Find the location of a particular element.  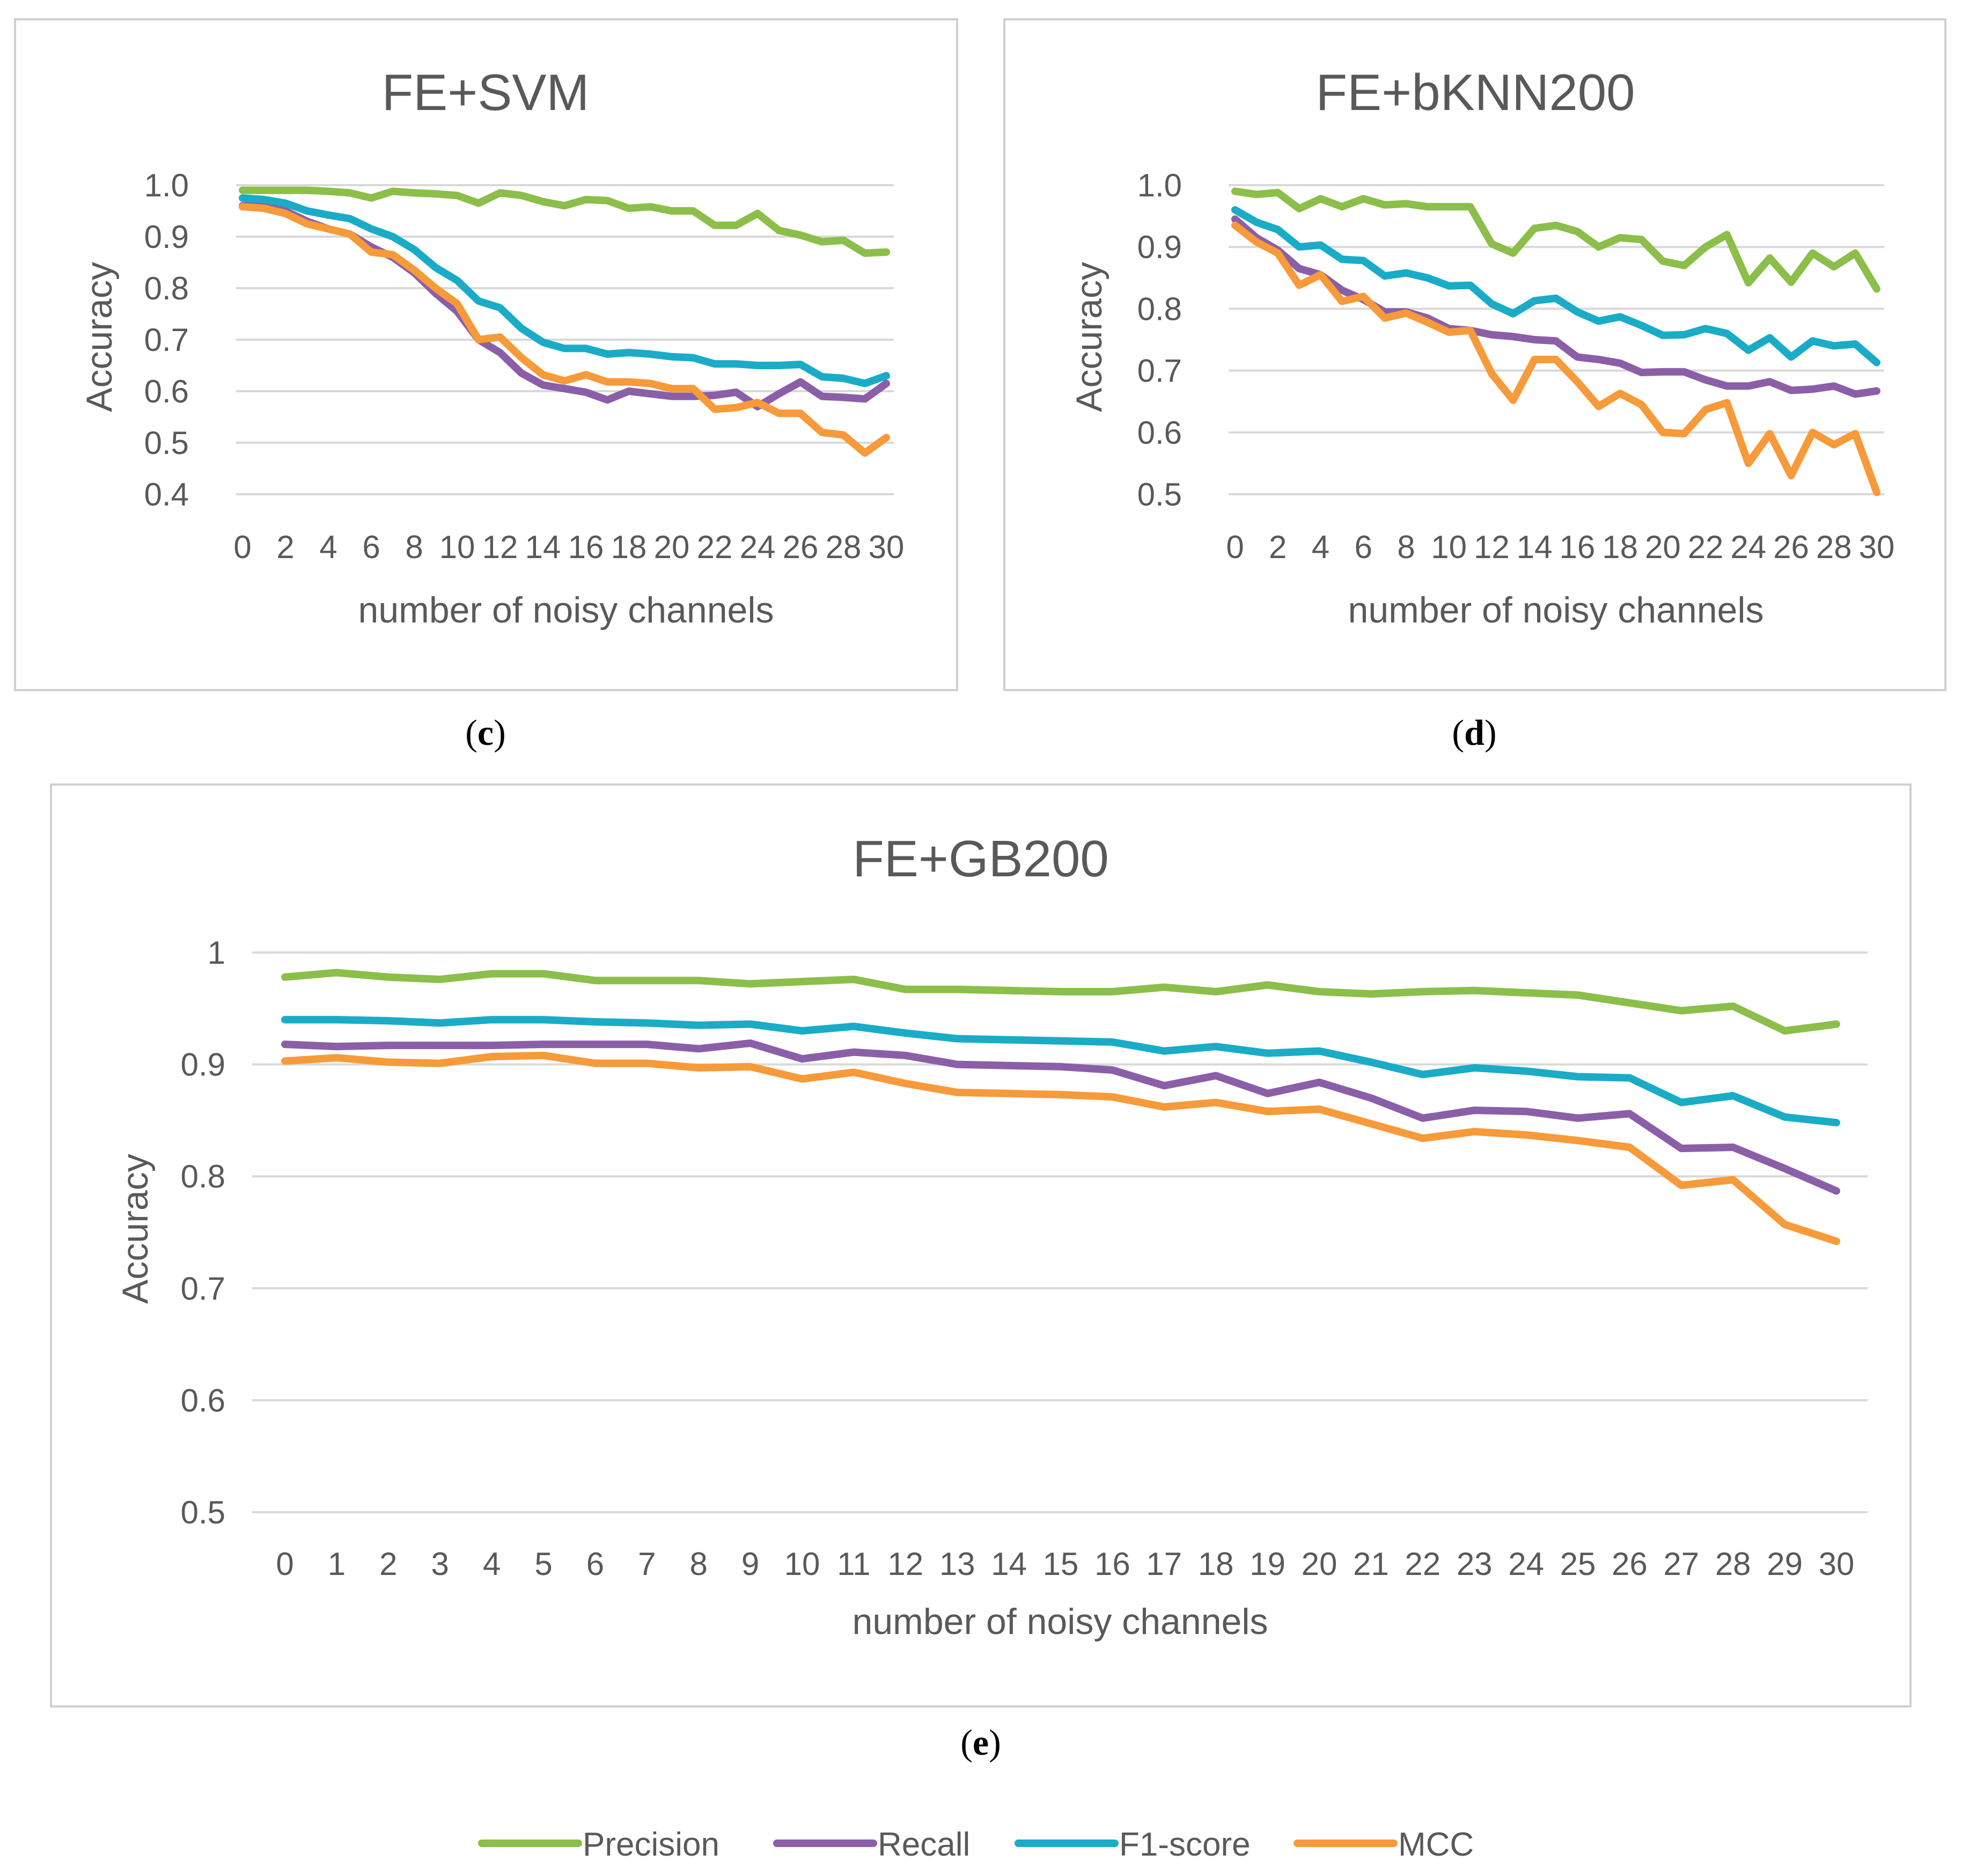

panel-c-x-tick-label: 0 is located at coordinates (242, 547).